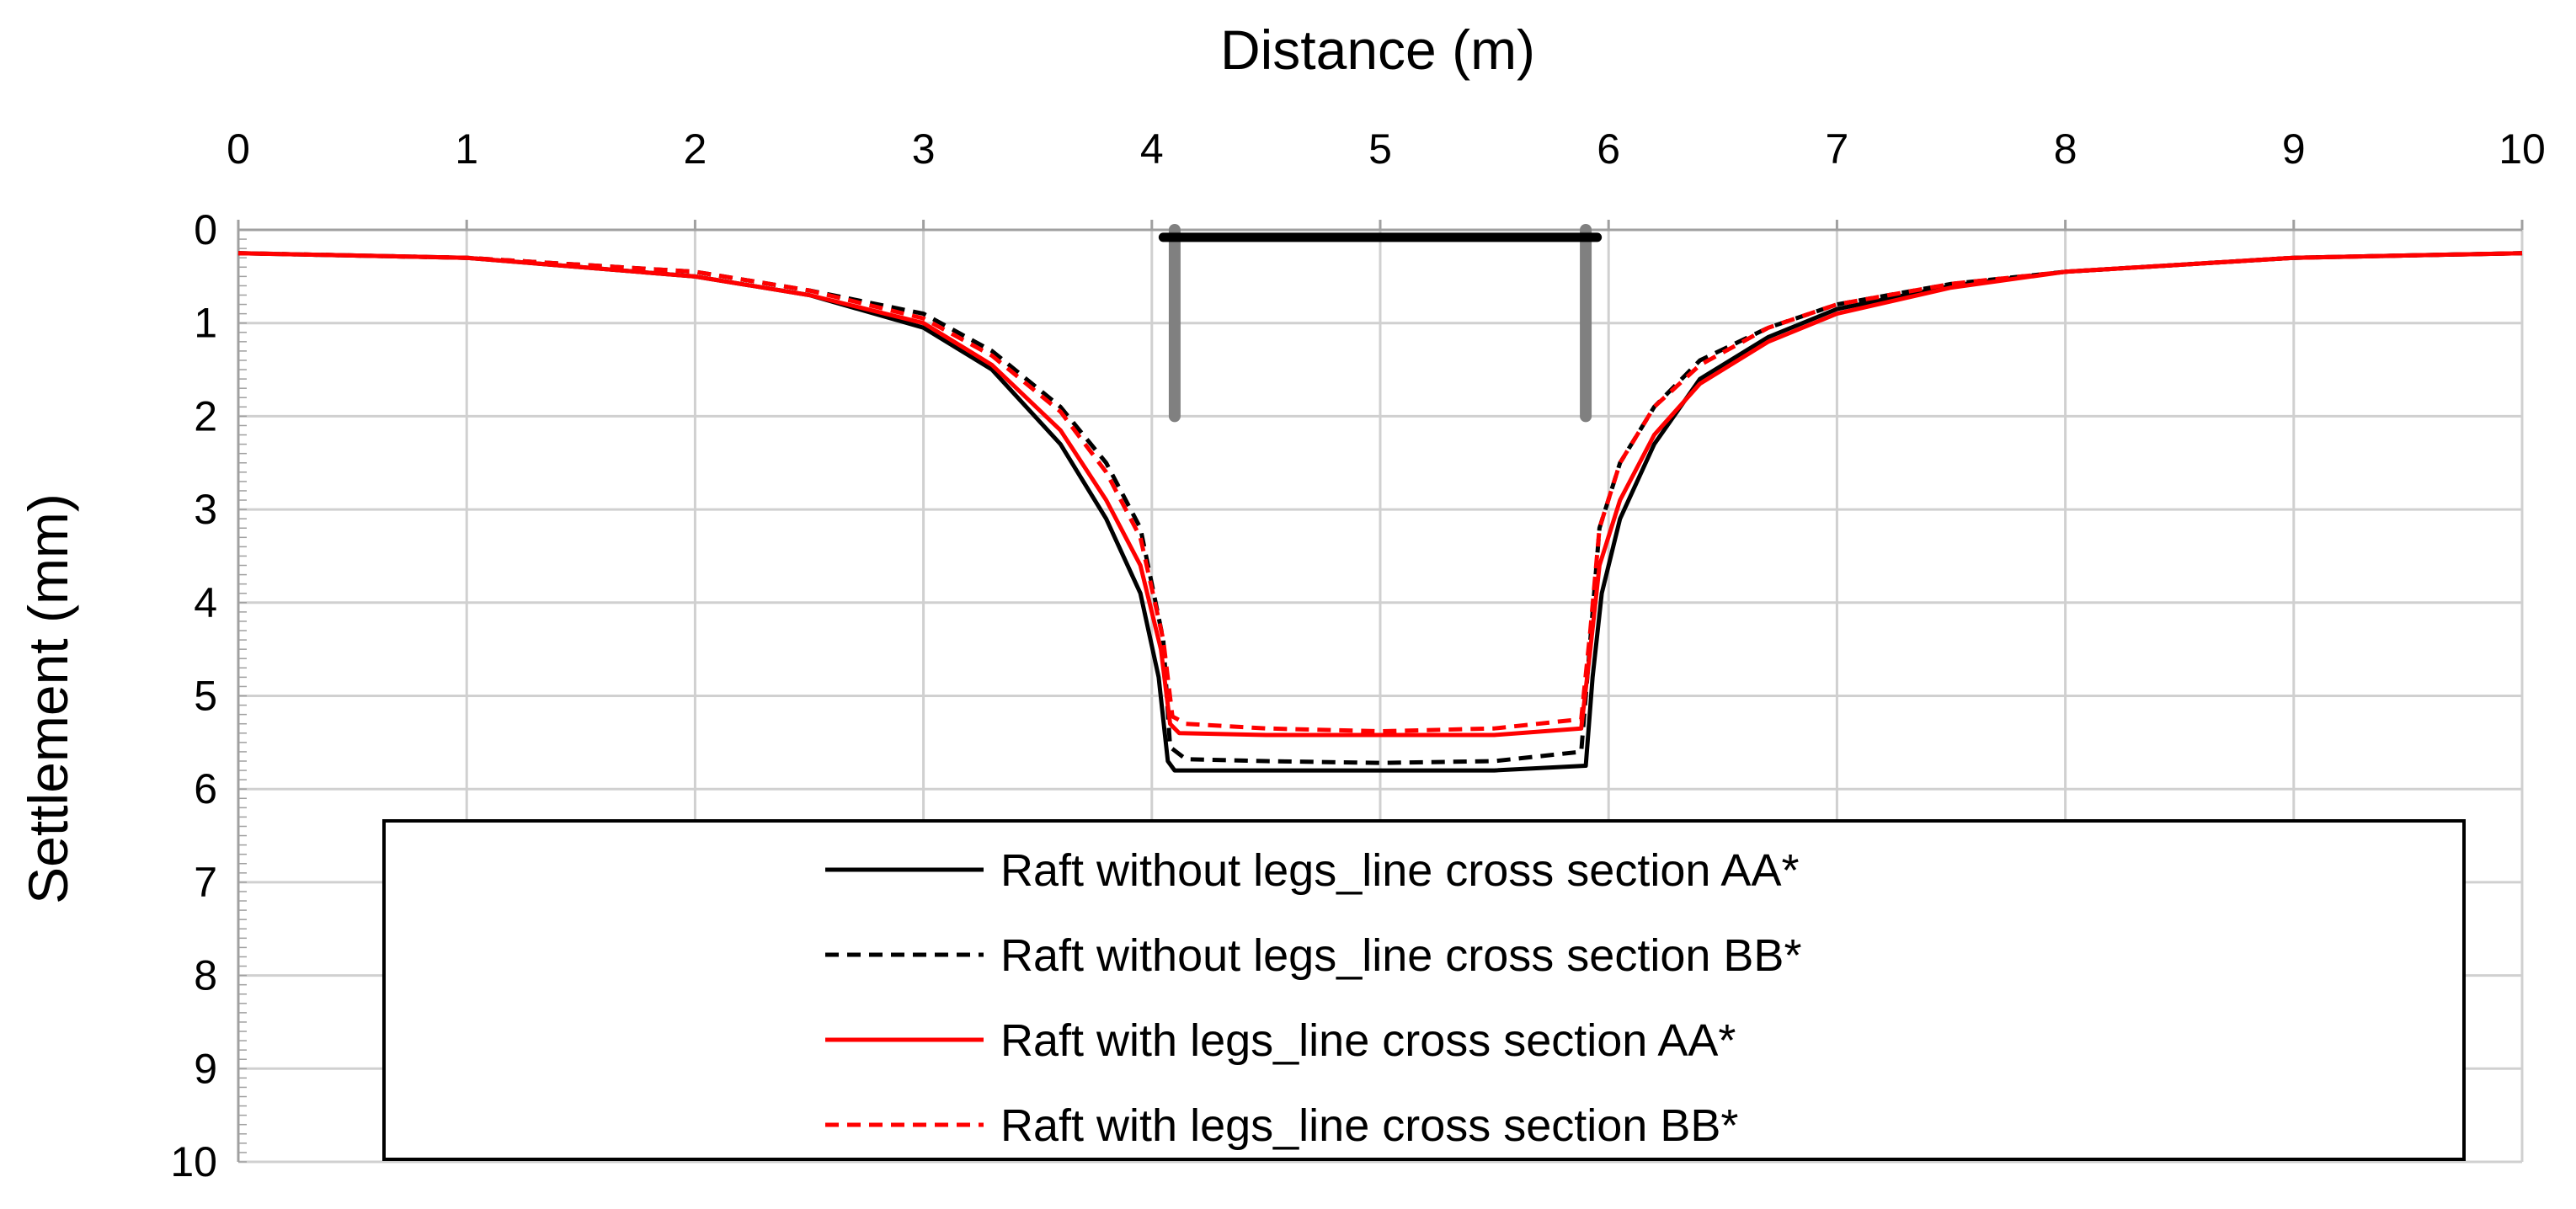 This screenshot has width=2576, height=1209. Describe the element at coordinates (924, 149) in the screenshot. I see `x-tick-label: 3` at that location.